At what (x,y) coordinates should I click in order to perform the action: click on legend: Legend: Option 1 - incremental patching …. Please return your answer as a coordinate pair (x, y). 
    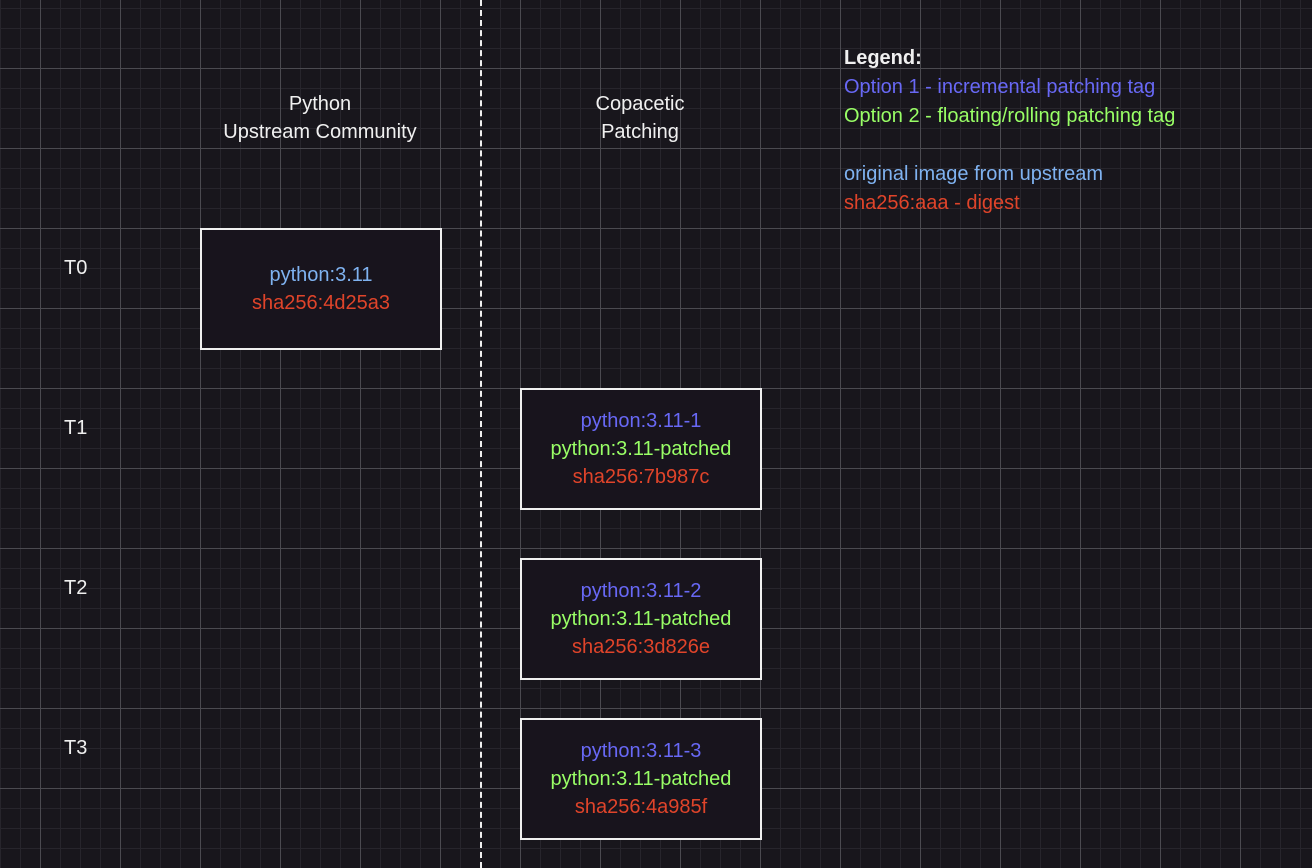
    Looking at the image, I should click on (1009, 131).